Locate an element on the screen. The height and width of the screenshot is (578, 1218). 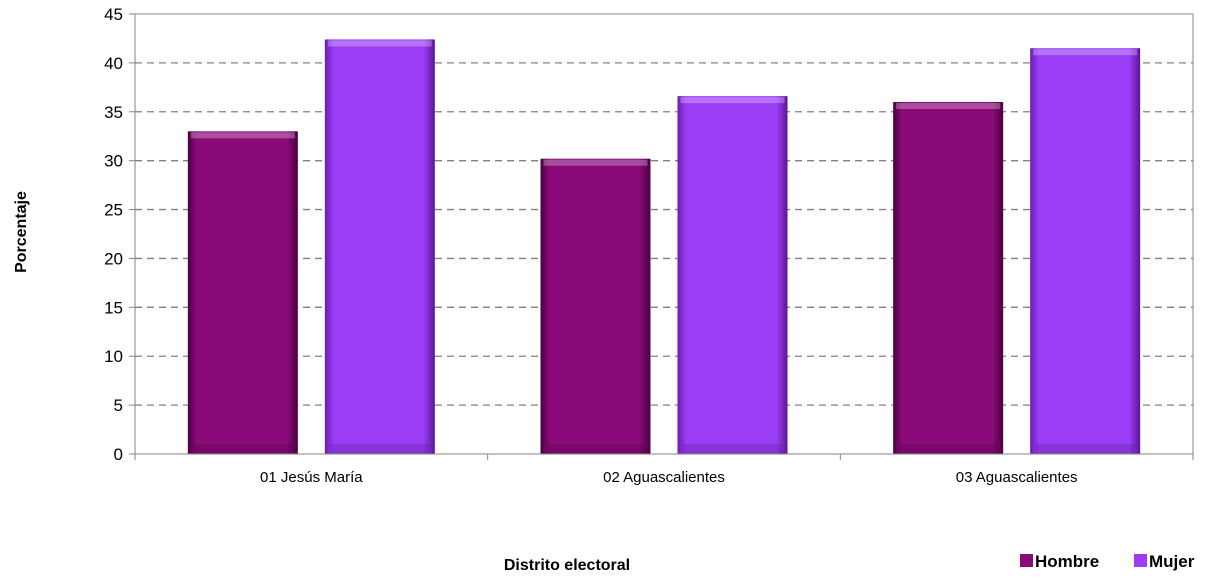
legend-label: Mujer is located at coordinates (1172, 561).